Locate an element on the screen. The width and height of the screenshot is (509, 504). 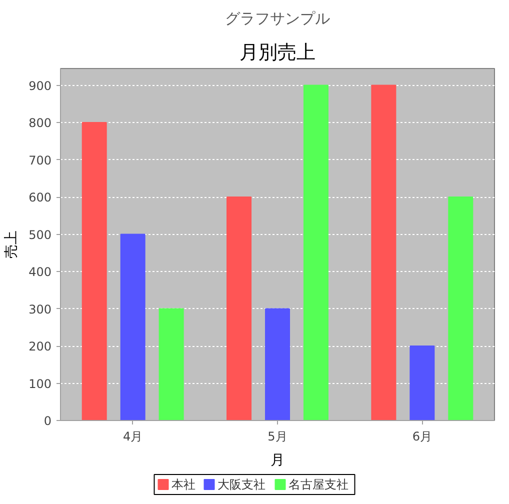
y-tick-label: 900 is located at coordinates (40, 85).